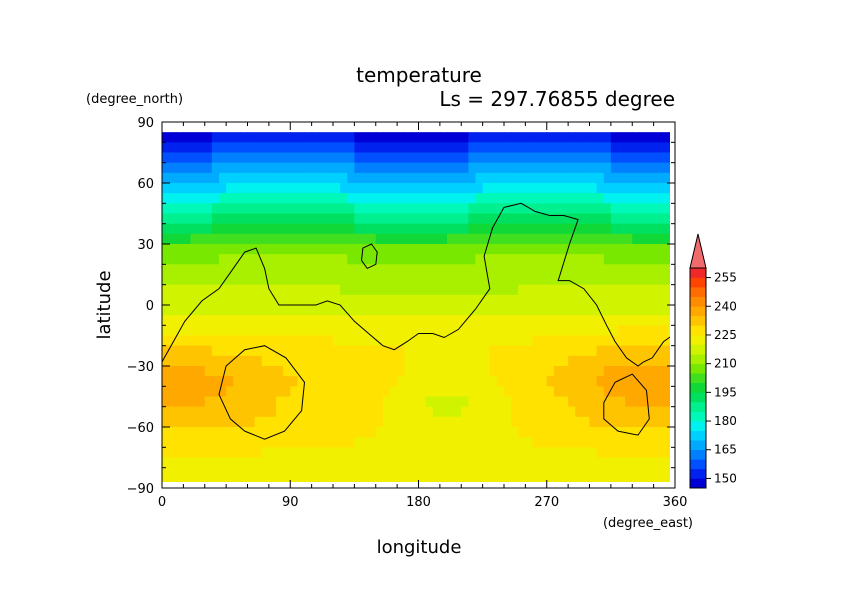 This screenshot has width=842, height=595. What do you see at coordinates (698, 426) in the screenshot?
I see `colorbar-swatch` at bounding box center [698, 426].